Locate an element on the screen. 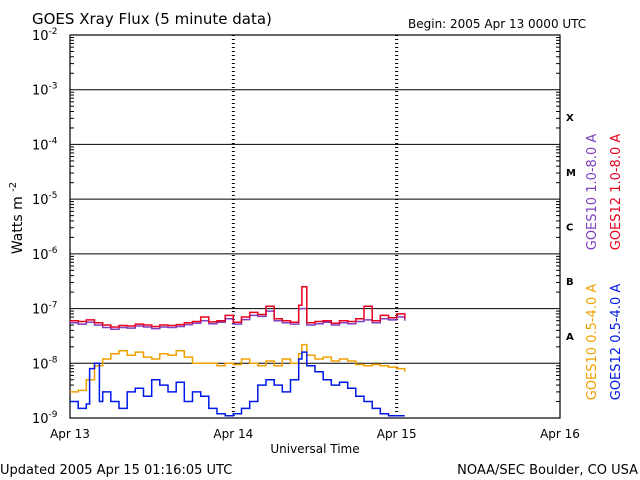 The height and width of the screenshot is (480, 640). data-series is located at coordinates (238, 351).